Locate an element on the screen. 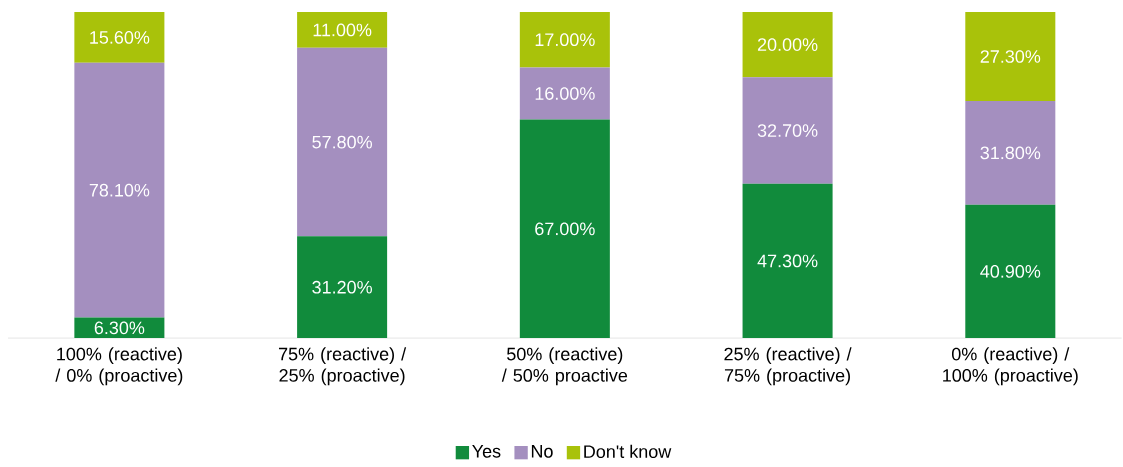 The width and height of the screenshot is (1123, 467). legend-label: Yes is located at coordinates (486, 451).